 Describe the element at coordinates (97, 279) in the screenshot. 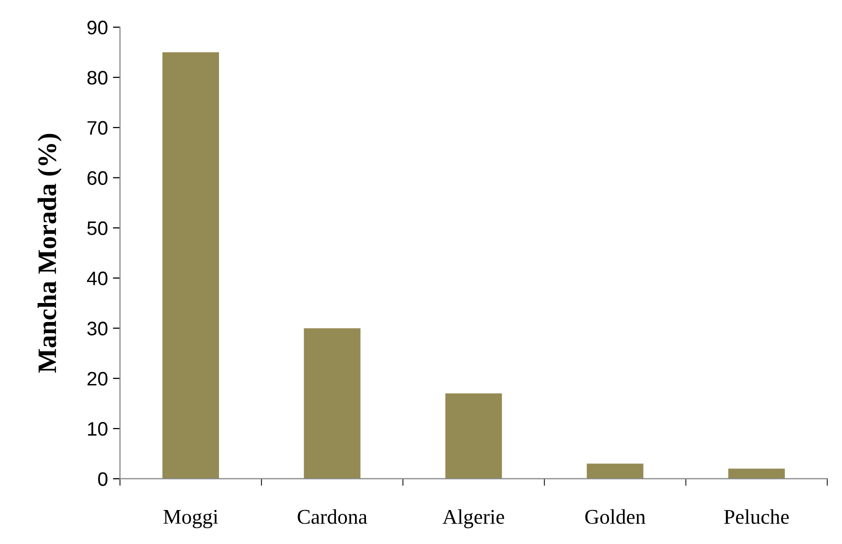

I see `y-tick-label: 40` at that location.